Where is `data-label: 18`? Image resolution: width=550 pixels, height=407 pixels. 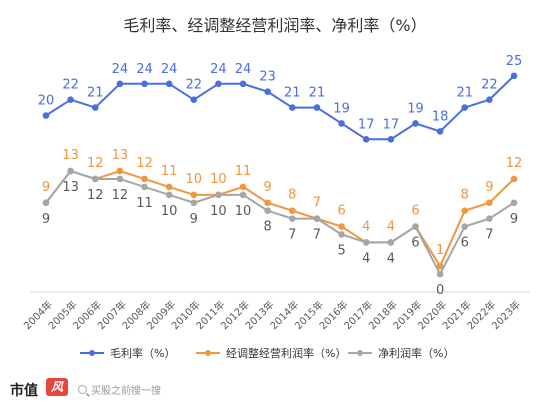 data-label: 18 is located at coordinates (440, 116).